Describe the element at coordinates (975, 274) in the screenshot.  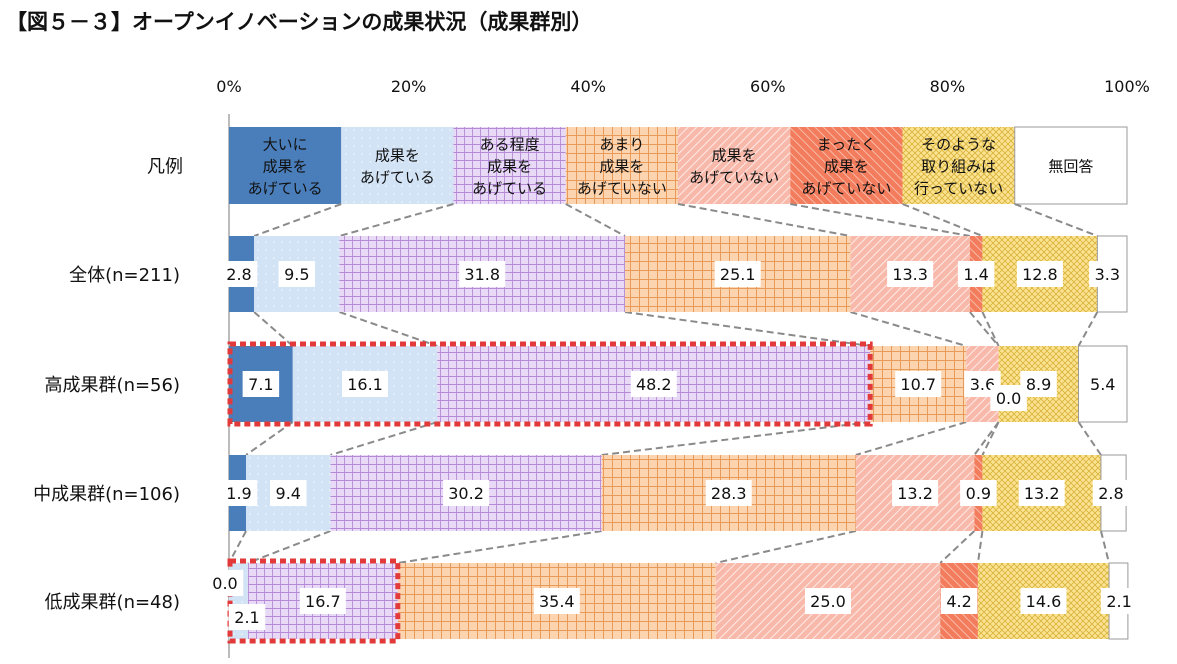
I see `svg-text: 1.4` at that location.